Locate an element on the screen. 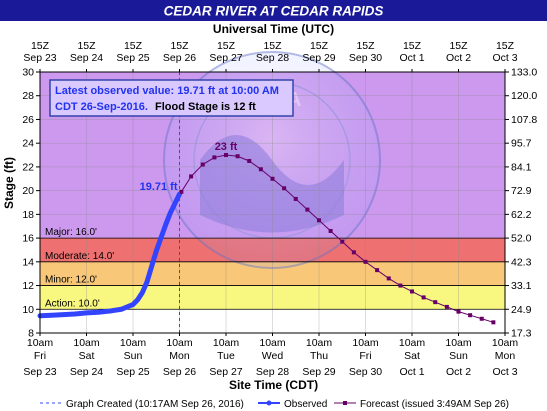  right-tick-label: 133.0 is located at coordinates (524, 73).